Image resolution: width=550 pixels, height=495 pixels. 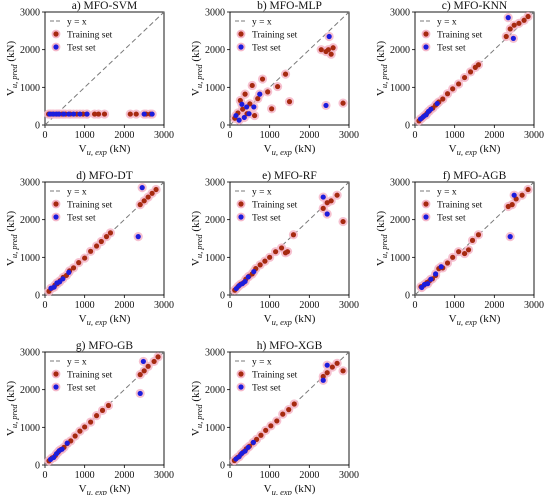 What do you see at coordinates (105, 320) in the screenshot?
I see `x-axis-label: Vu, exp (kN)` at bounding box center [105, 320].